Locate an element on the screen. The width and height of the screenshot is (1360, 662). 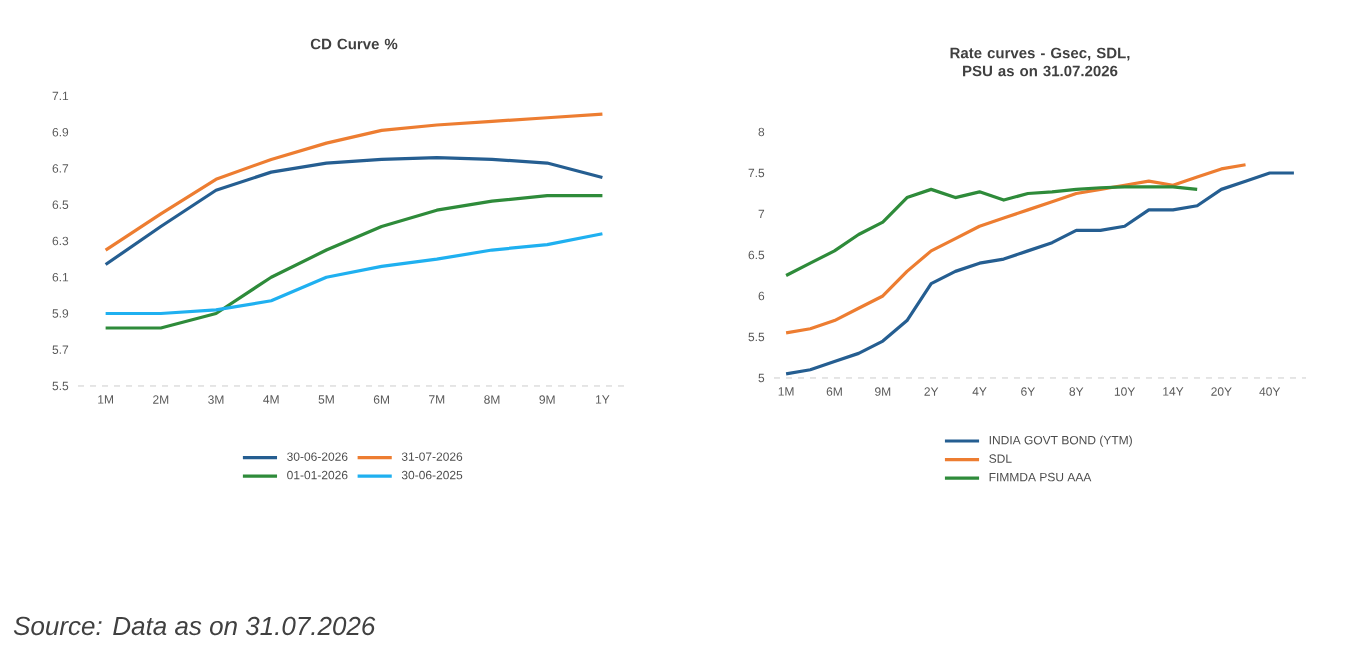
source-note: Source: Data as on 31.07.2026 is located at coordinates (194, 626).